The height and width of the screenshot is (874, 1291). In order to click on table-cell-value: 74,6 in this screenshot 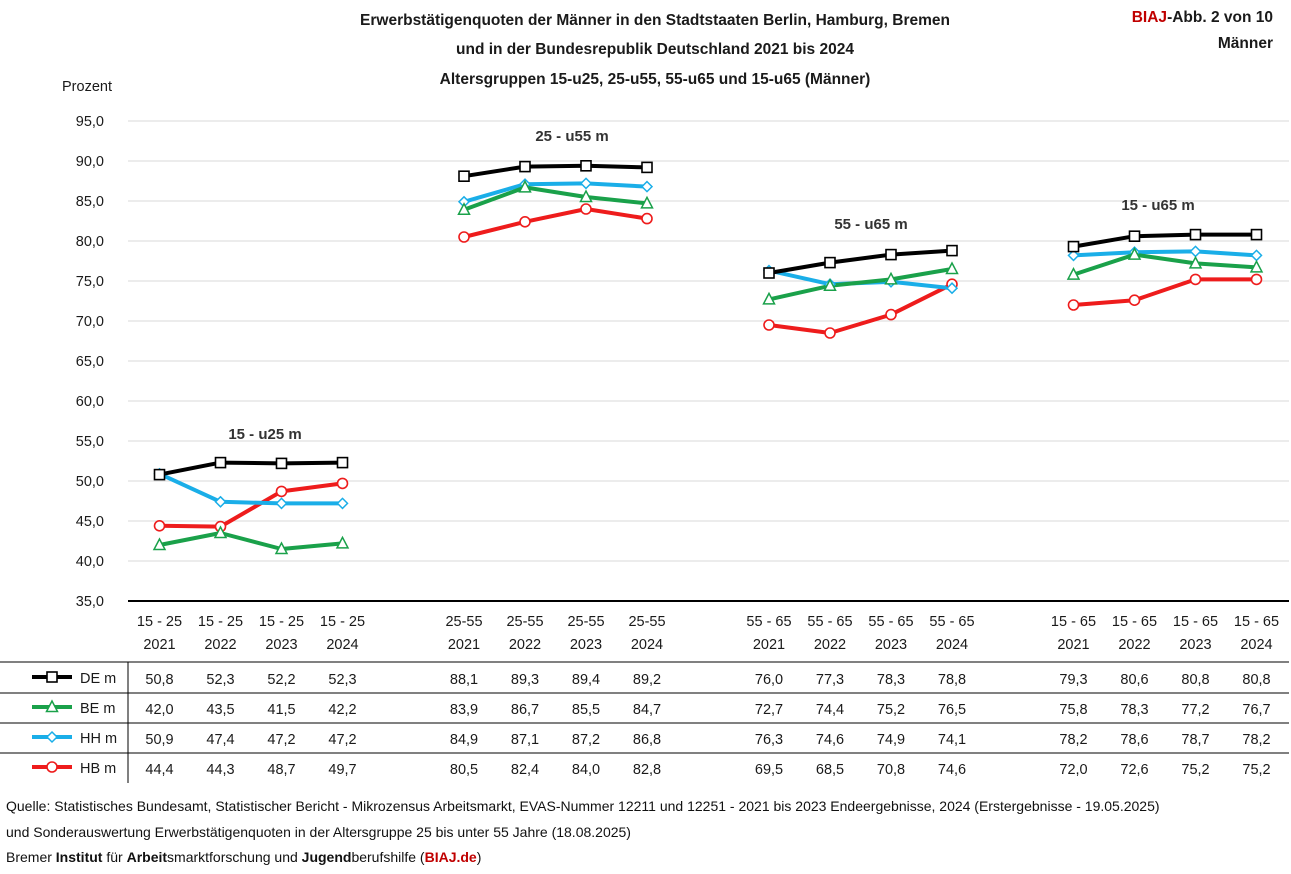, I will do `click(830, 740)`.